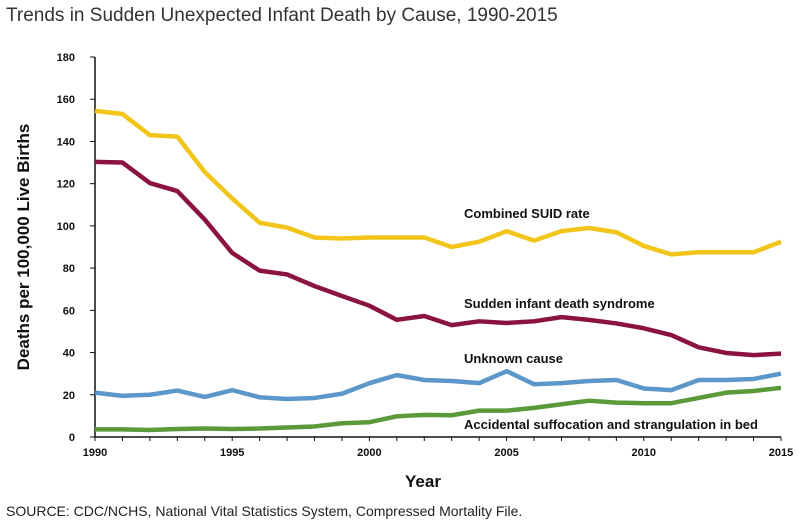  I want to click on x-tick-label: 2005, so click(506, 453).